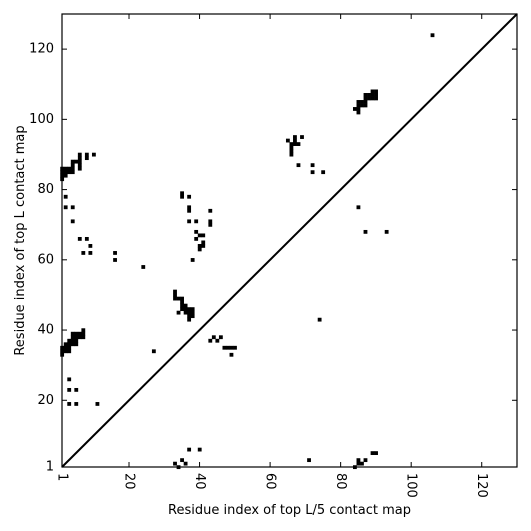 This screenshot has height=531, width=531. Describe the element at coordinates (199, 481) in the screenshot. I see `x-tick-label: 40` at that location.